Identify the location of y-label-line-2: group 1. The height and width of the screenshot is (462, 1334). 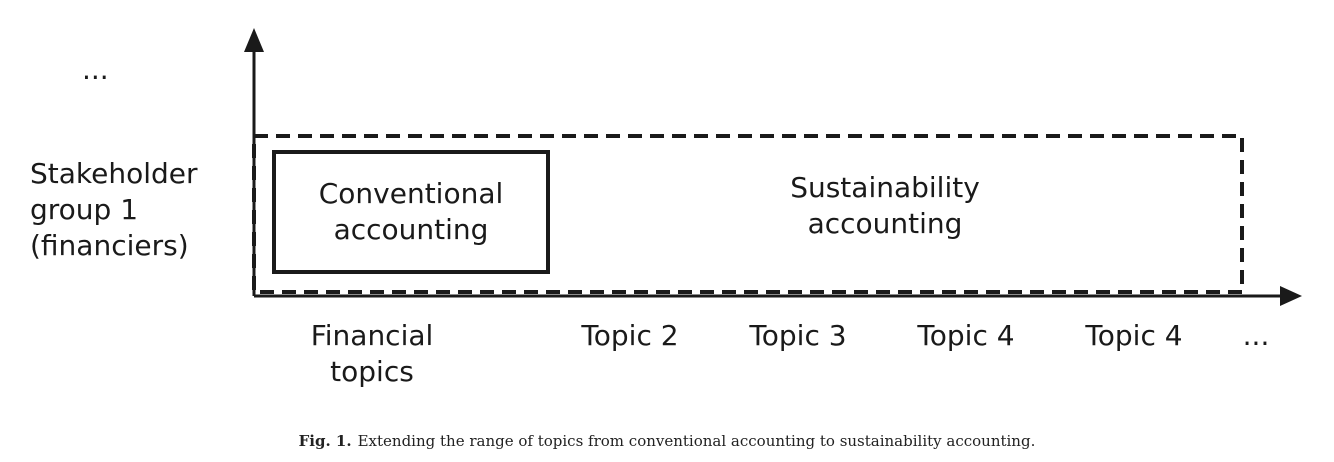
(84, 209).